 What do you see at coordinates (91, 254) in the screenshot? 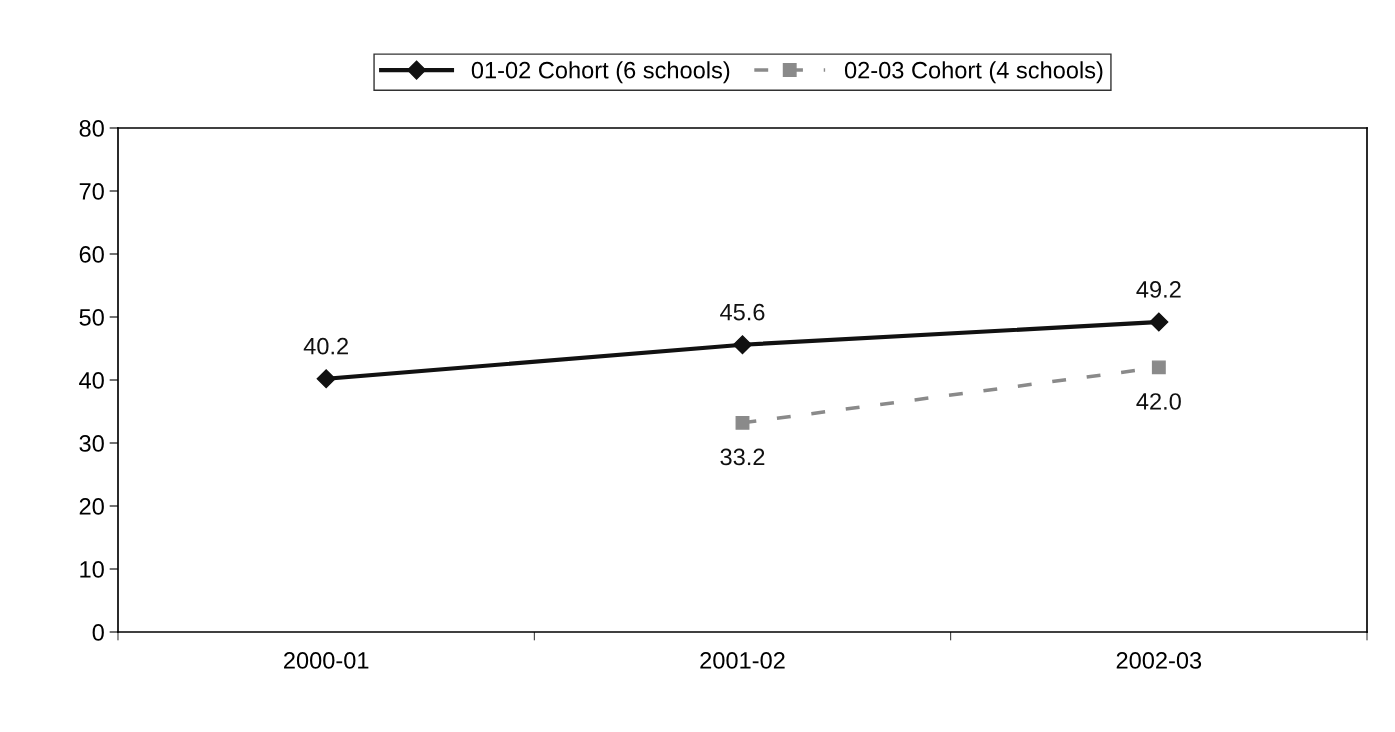
I see `y-tick-label: 60` at bounding box center [91, 254].